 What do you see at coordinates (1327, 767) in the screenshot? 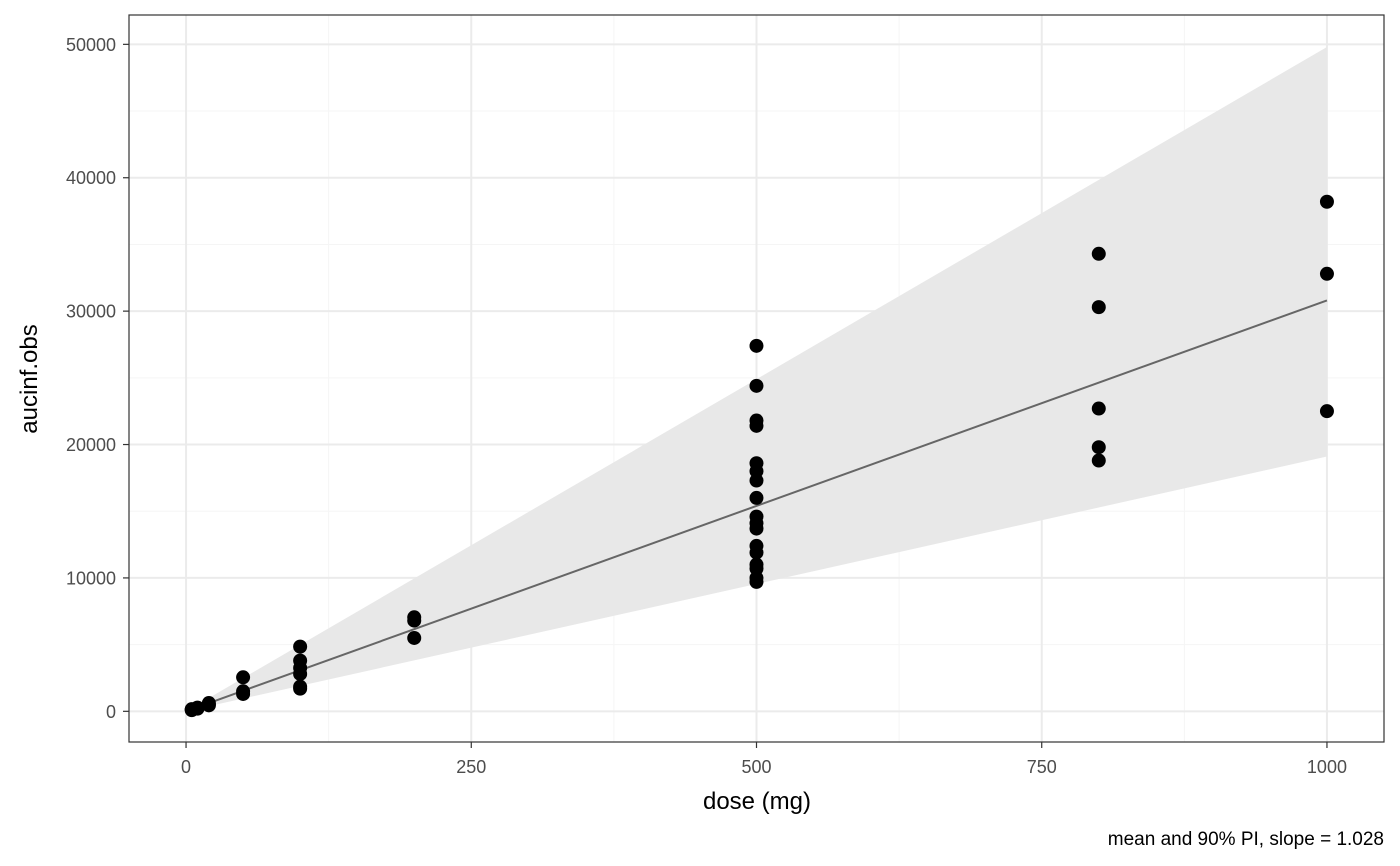
I see `x-tick-label: 1000` at bounding box center [1327, 767].